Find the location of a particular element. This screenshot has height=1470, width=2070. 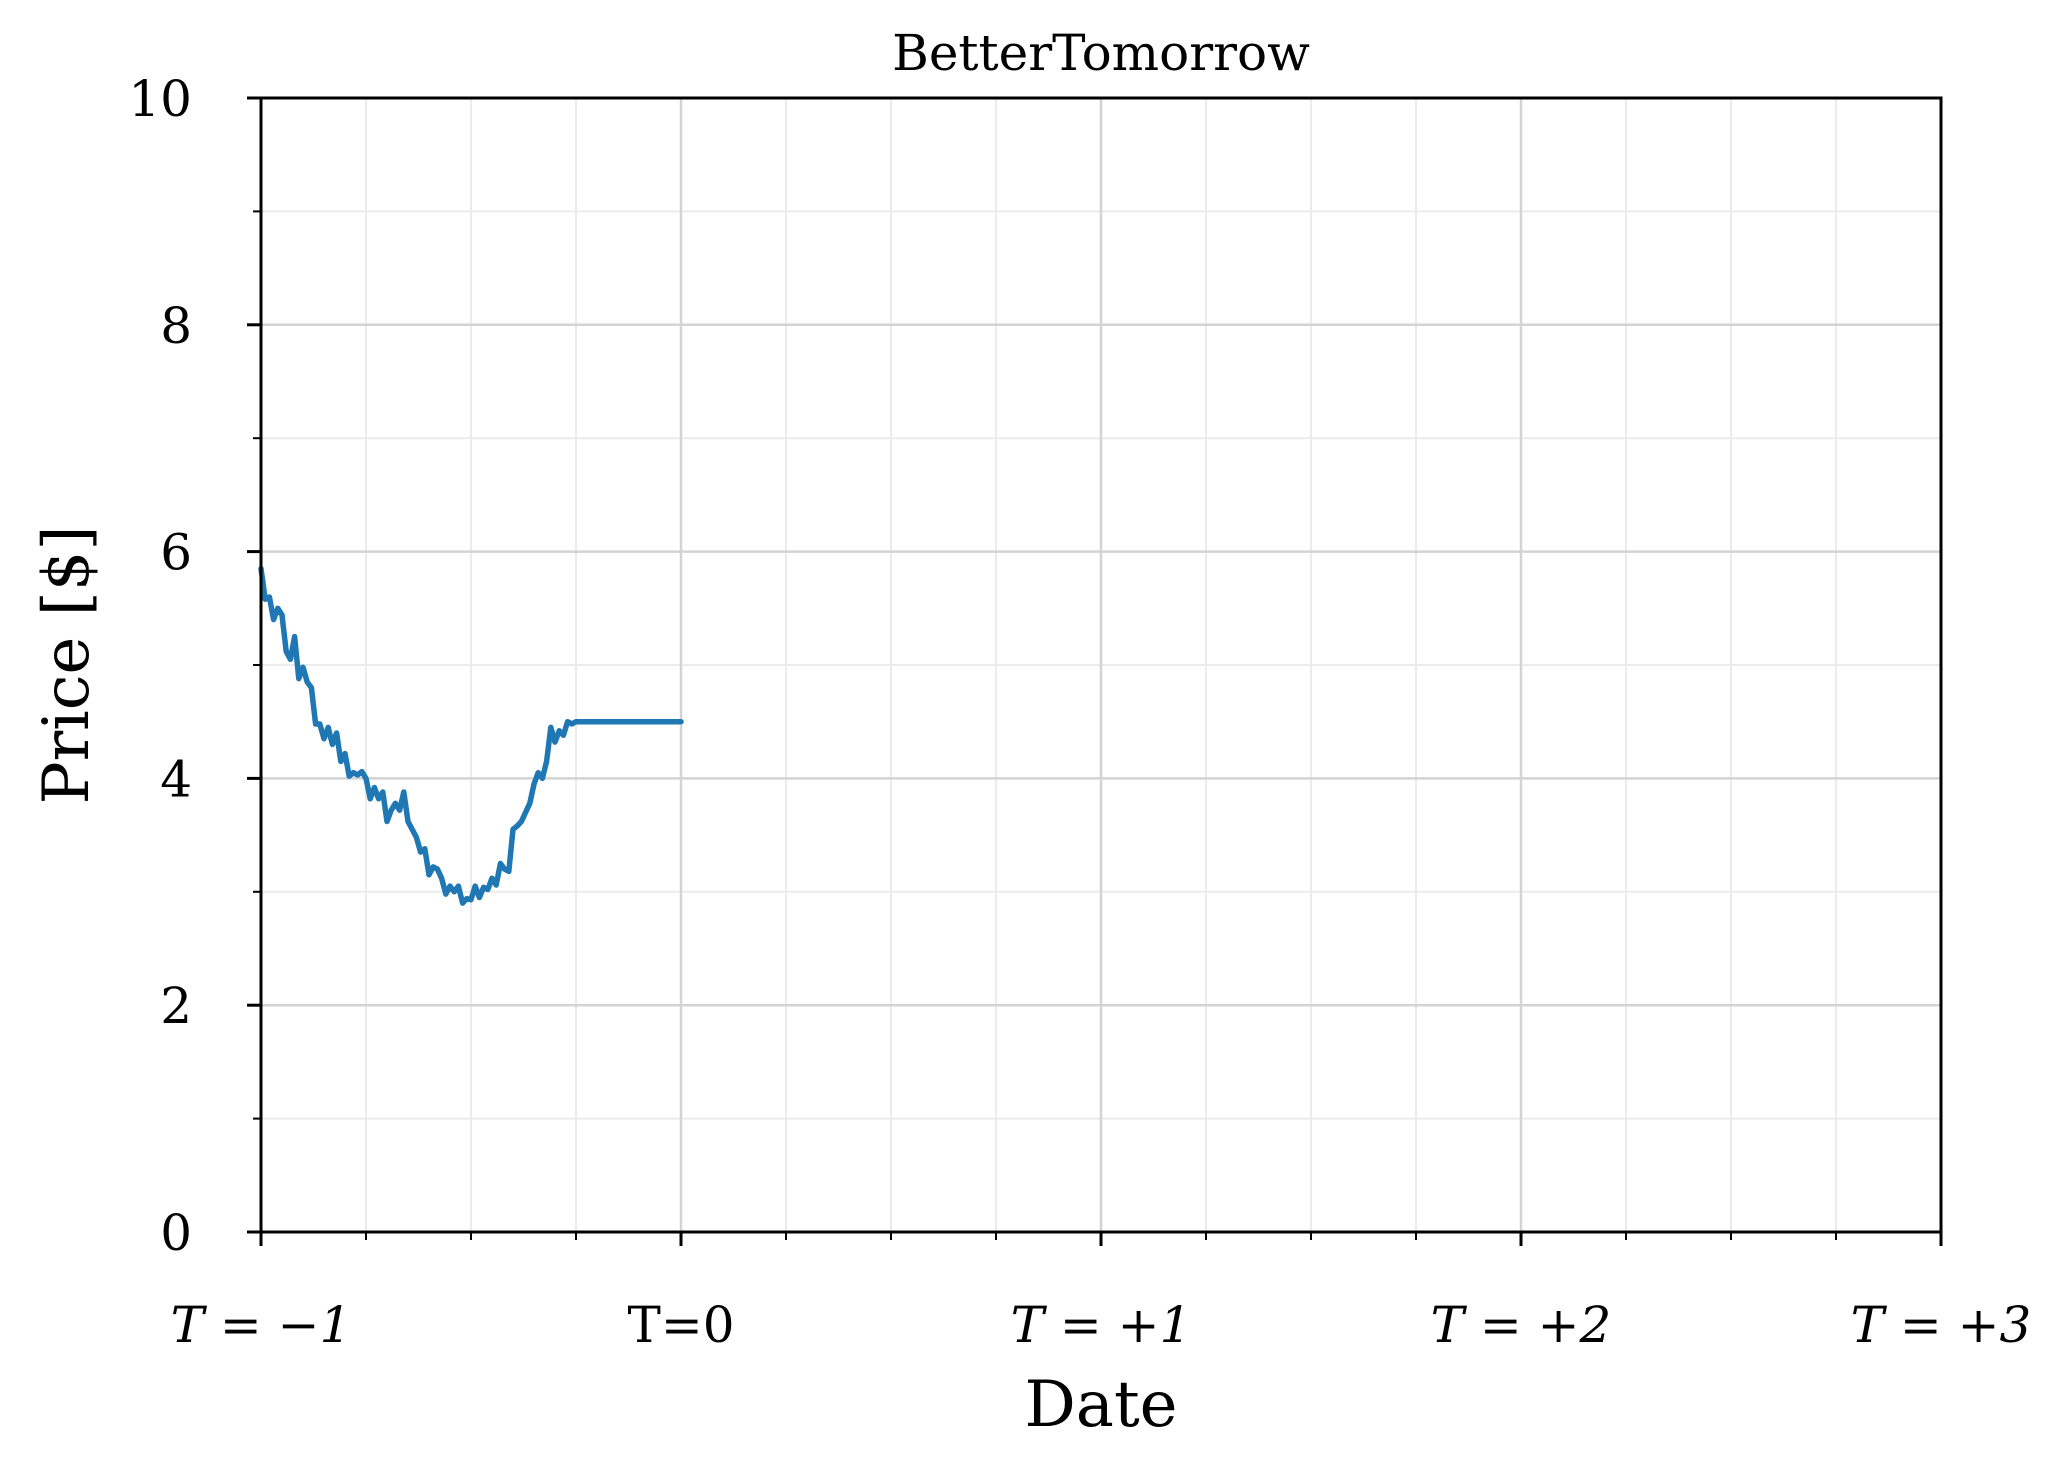

y-tick-label: 2 is located at coordinates (176, 1006).